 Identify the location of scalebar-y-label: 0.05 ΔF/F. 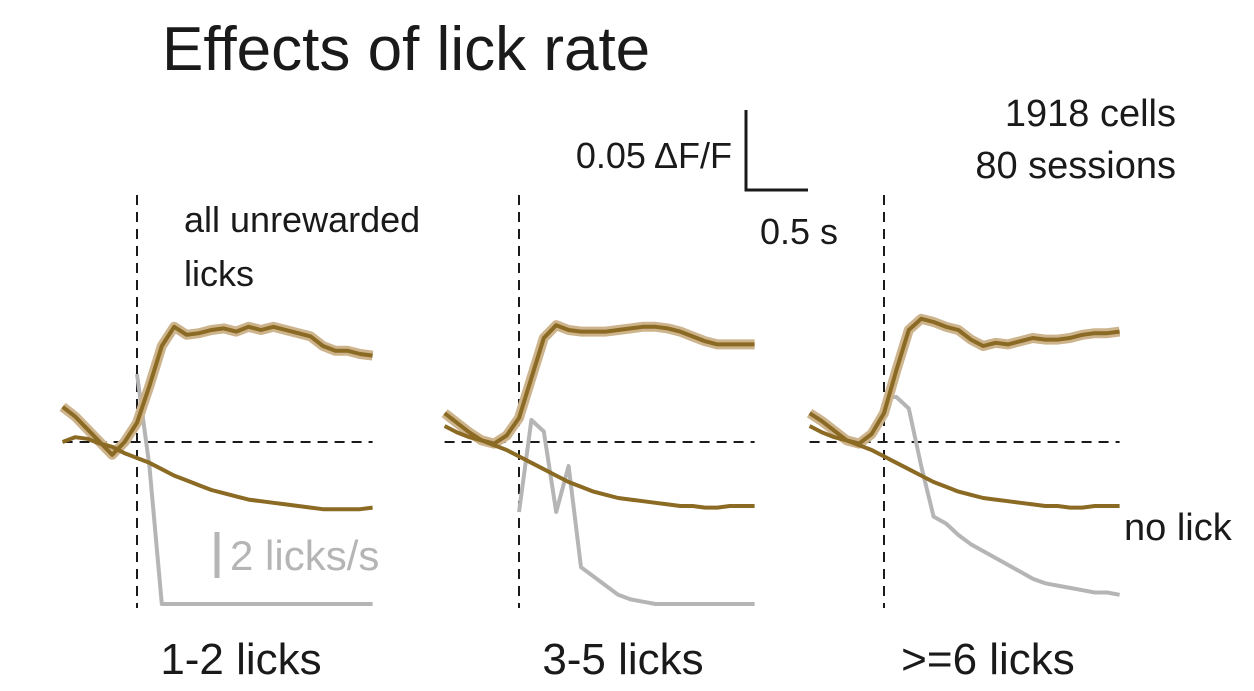
(654, 155).